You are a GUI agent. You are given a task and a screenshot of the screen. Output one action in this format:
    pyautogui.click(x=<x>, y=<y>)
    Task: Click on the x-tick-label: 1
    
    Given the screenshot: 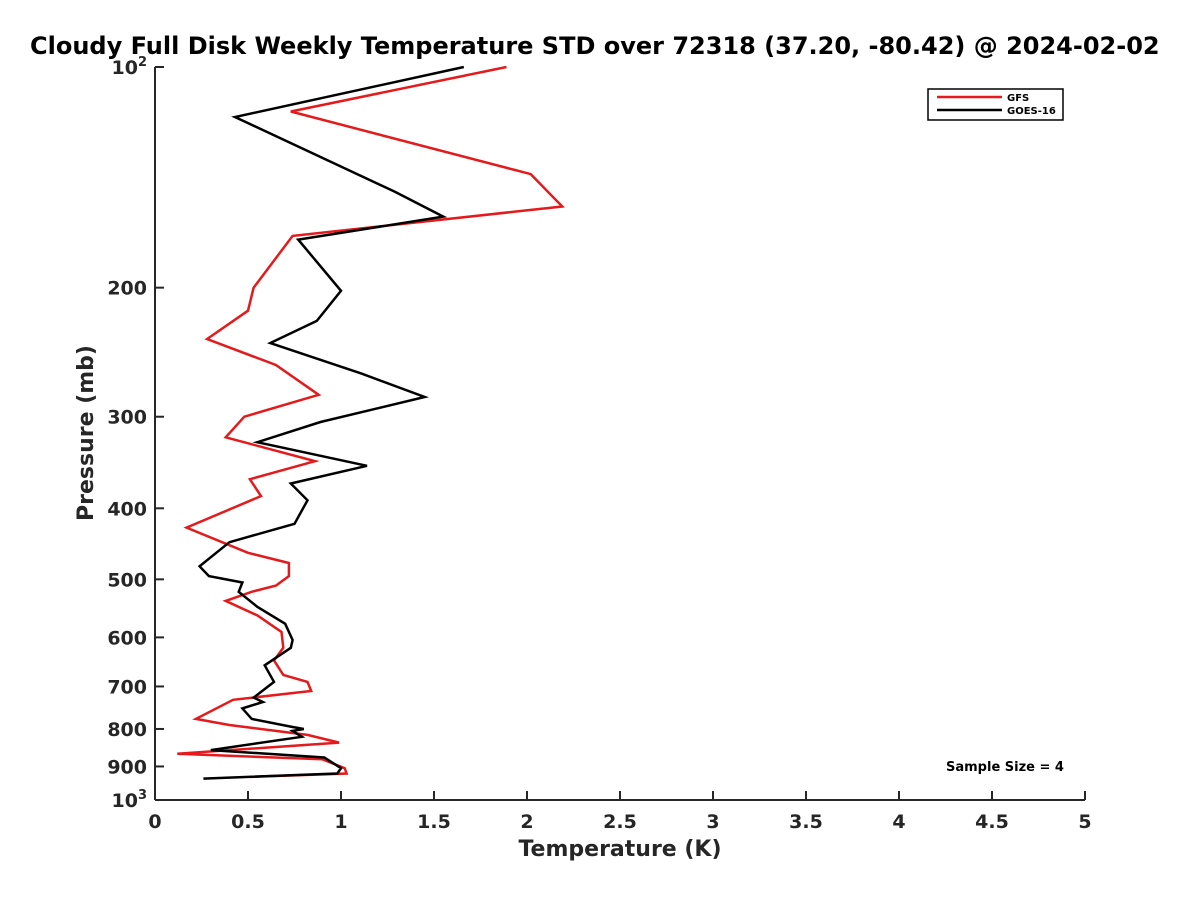 What is the action you would take?
    pyautogui.click(x=340, y=822)
    